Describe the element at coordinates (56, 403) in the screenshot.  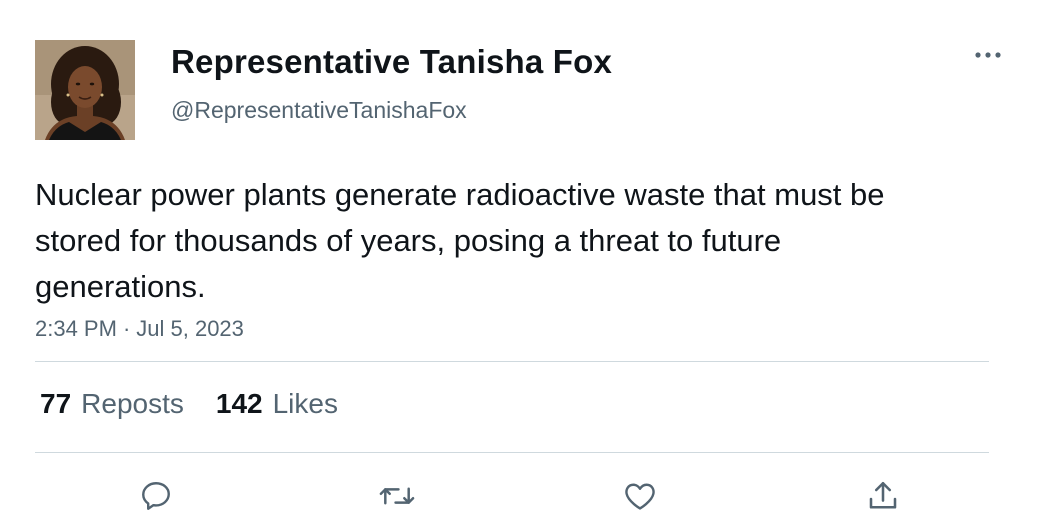
I see `reposts-count: 77` at that location.